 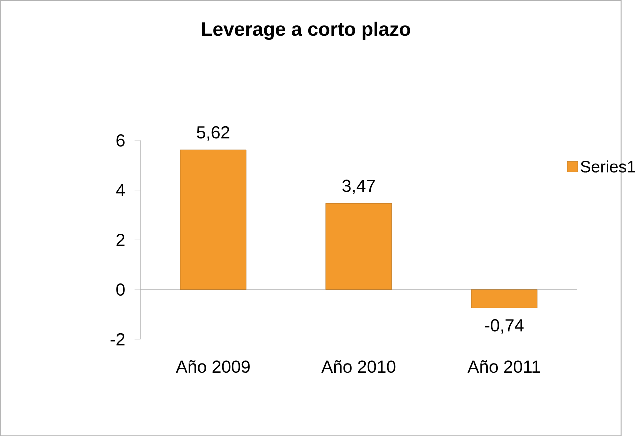 I want to click on data-label: -0,74, so click(x=504, y=327).